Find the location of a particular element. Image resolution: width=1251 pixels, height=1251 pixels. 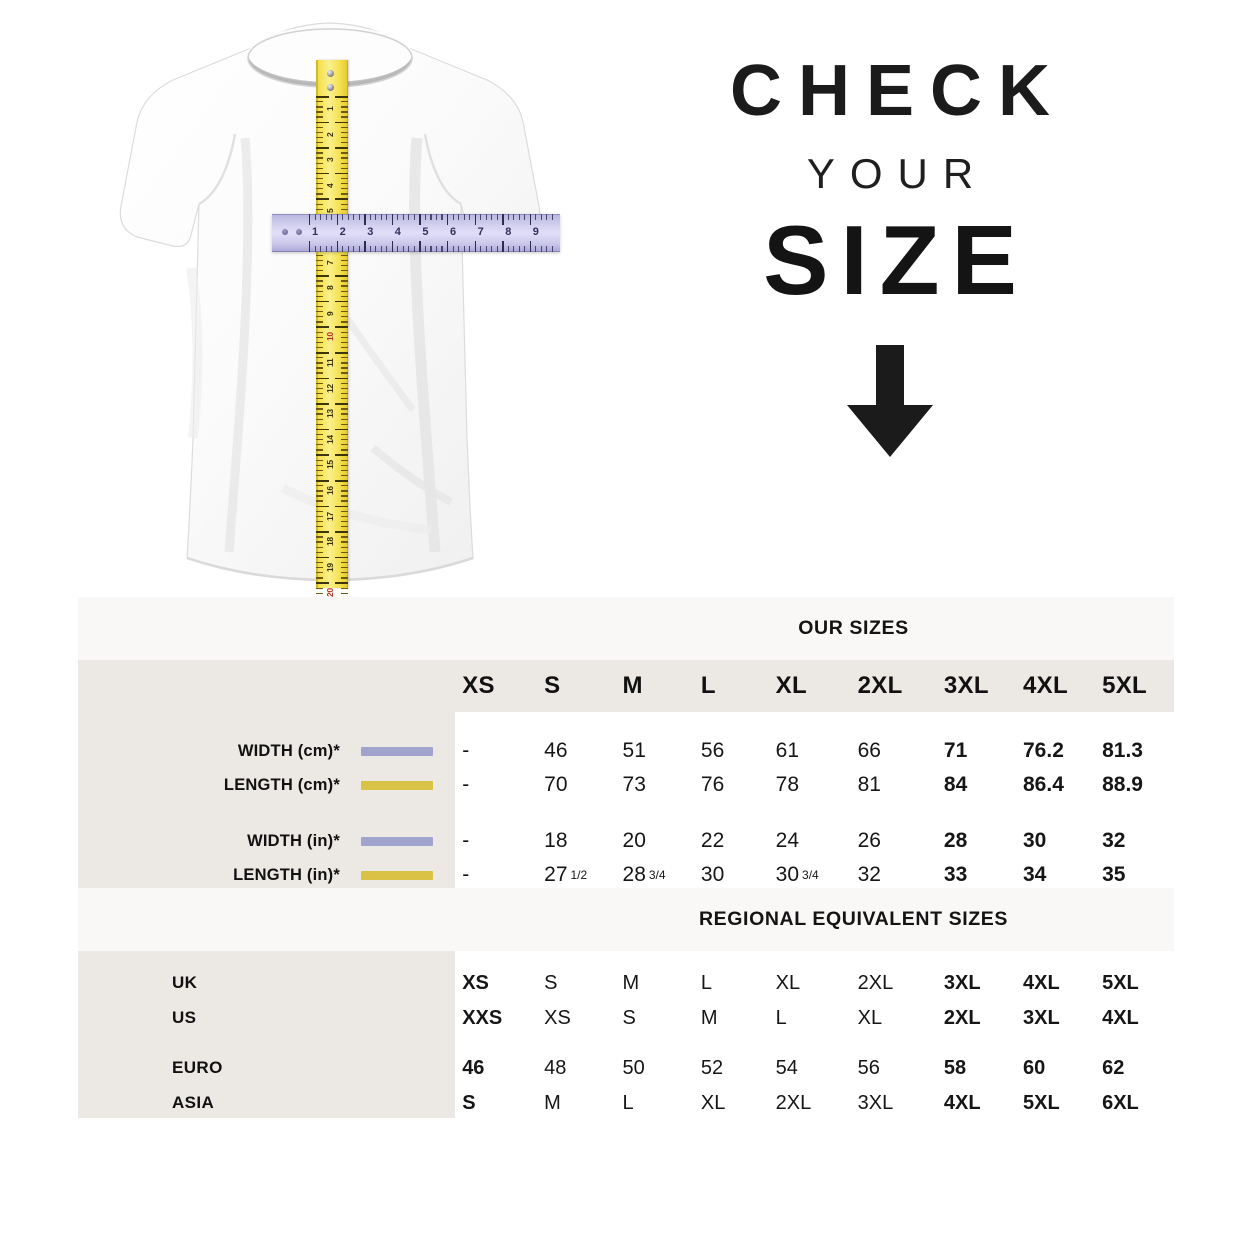

size-column-header-row: XS S M L XL 2XL 3XL 4XL 5XL is located at coordinates (626, 686).